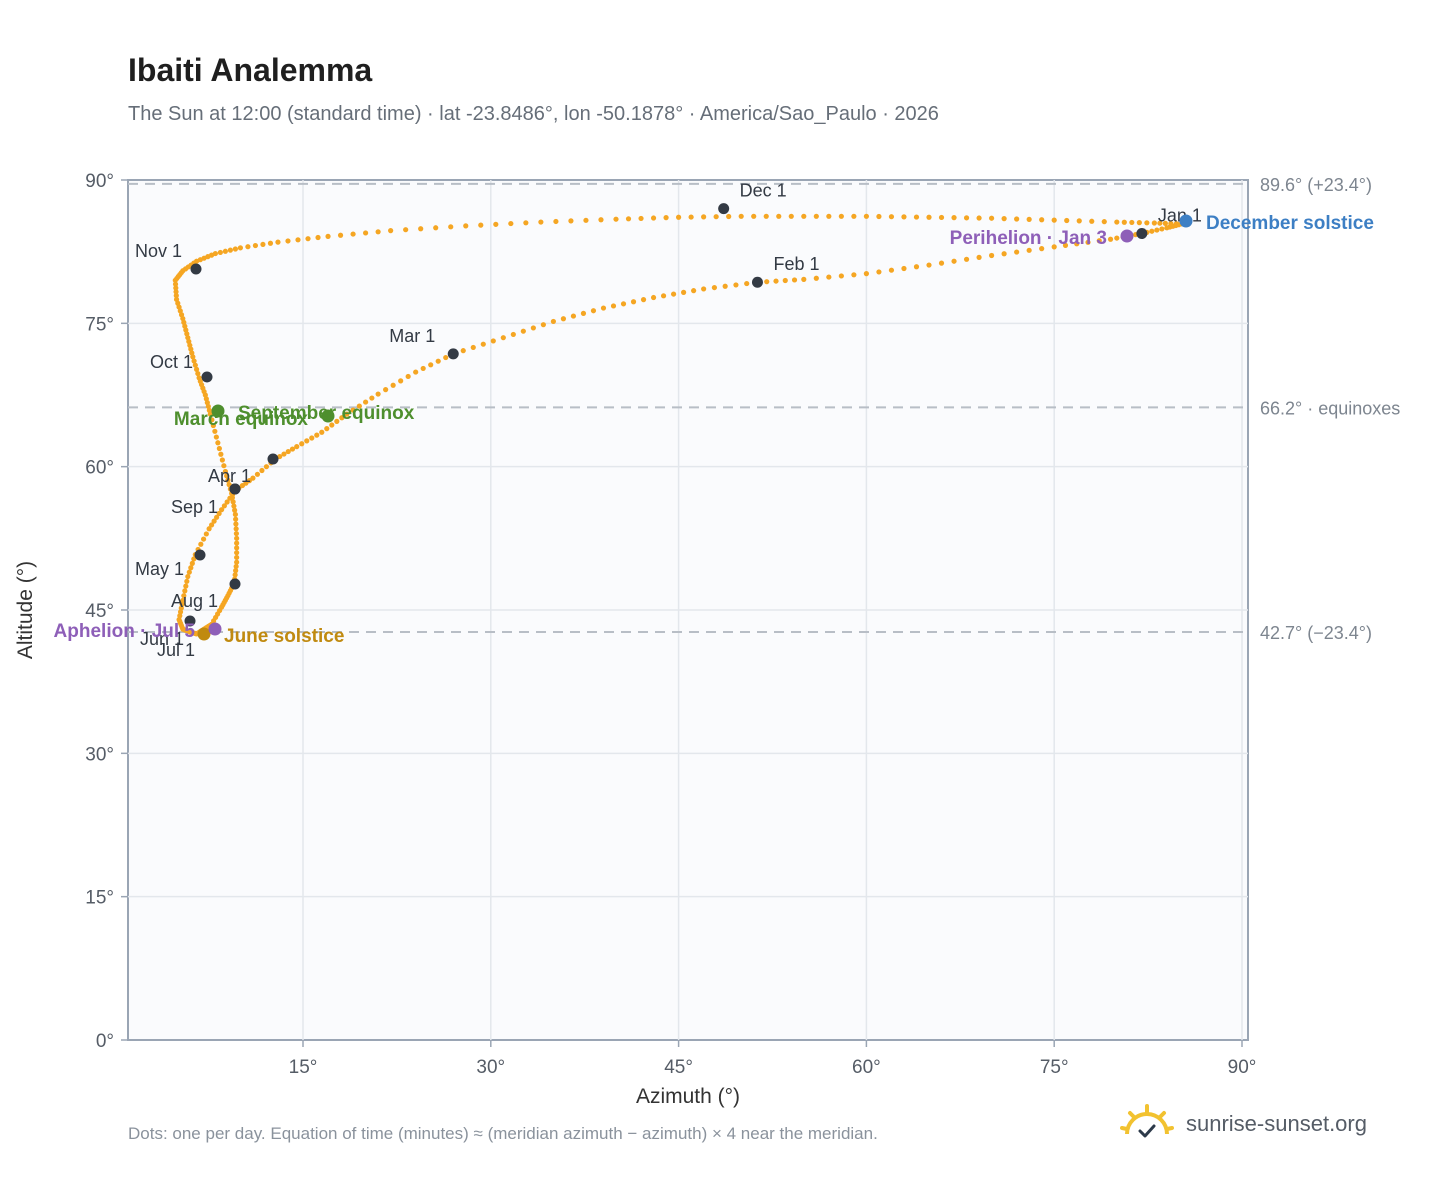  What do you see at coordinates (326, 413) in the screenshot?
I see `special-point-label: September equinox` at bounding box center [326, 413].